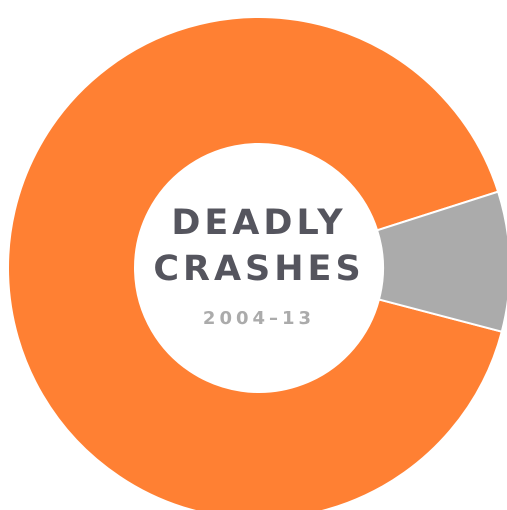 This screenshot has height=510, width=507. I want to click on donut-segment, so click(441, 261).